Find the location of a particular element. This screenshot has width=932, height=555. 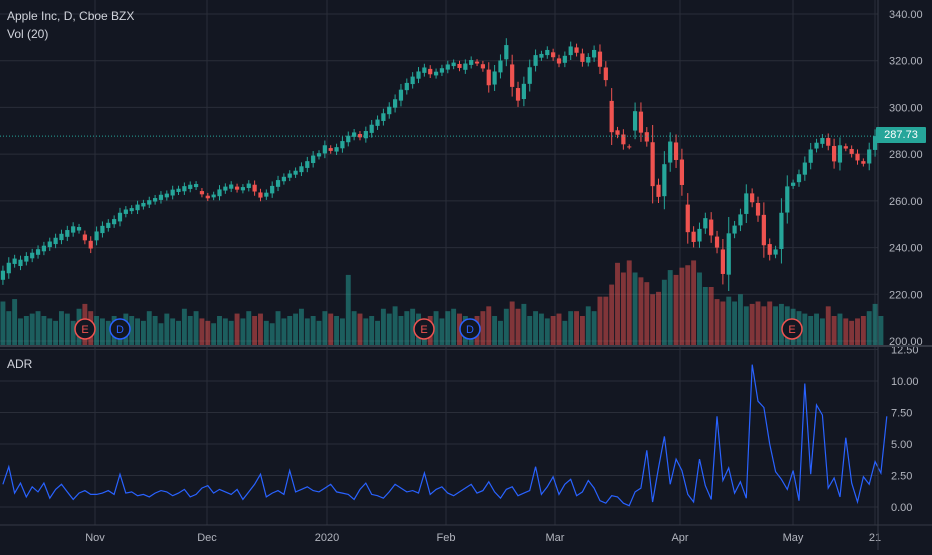

time-tick-label: Nov is located at coordinates (95, 538).